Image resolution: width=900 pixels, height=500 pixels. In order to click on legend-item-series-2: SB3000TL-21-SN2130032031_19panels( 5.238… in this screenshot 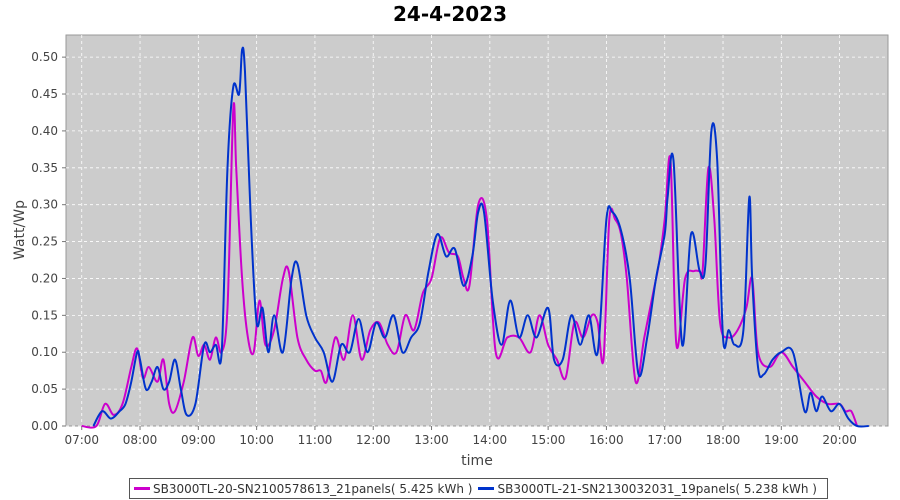, I will do `click(647, 488)`.